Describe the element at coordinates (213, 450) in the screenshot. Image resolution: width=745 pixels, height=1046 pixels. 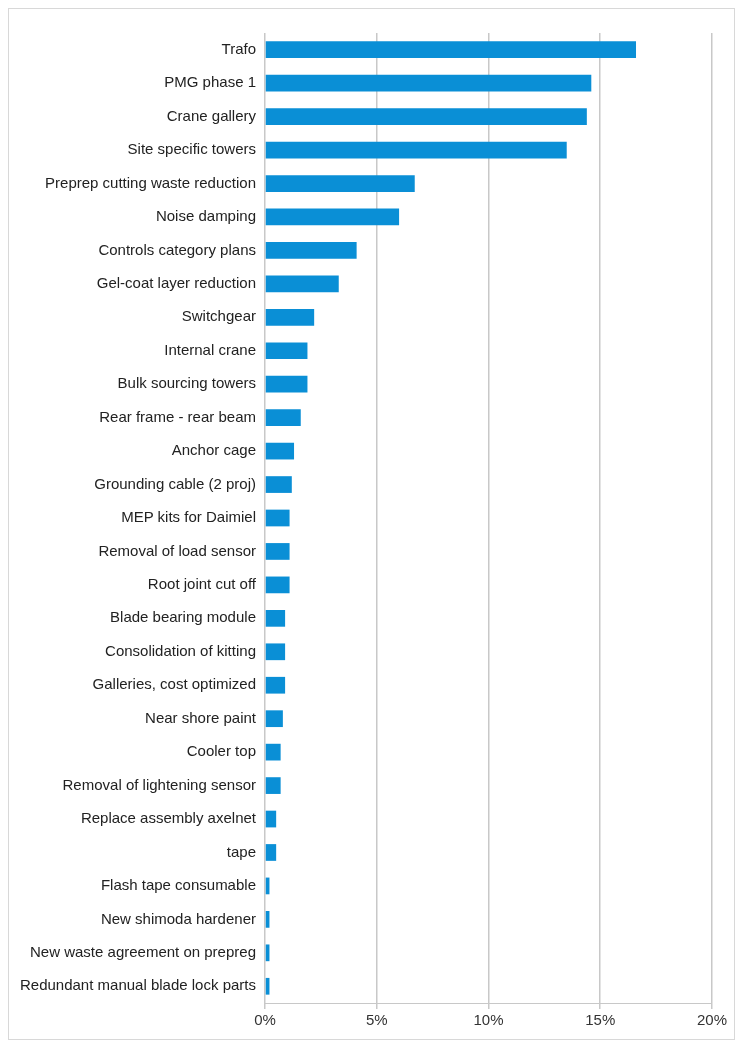
I see `y-tick-label: Anchor cage` at that location.